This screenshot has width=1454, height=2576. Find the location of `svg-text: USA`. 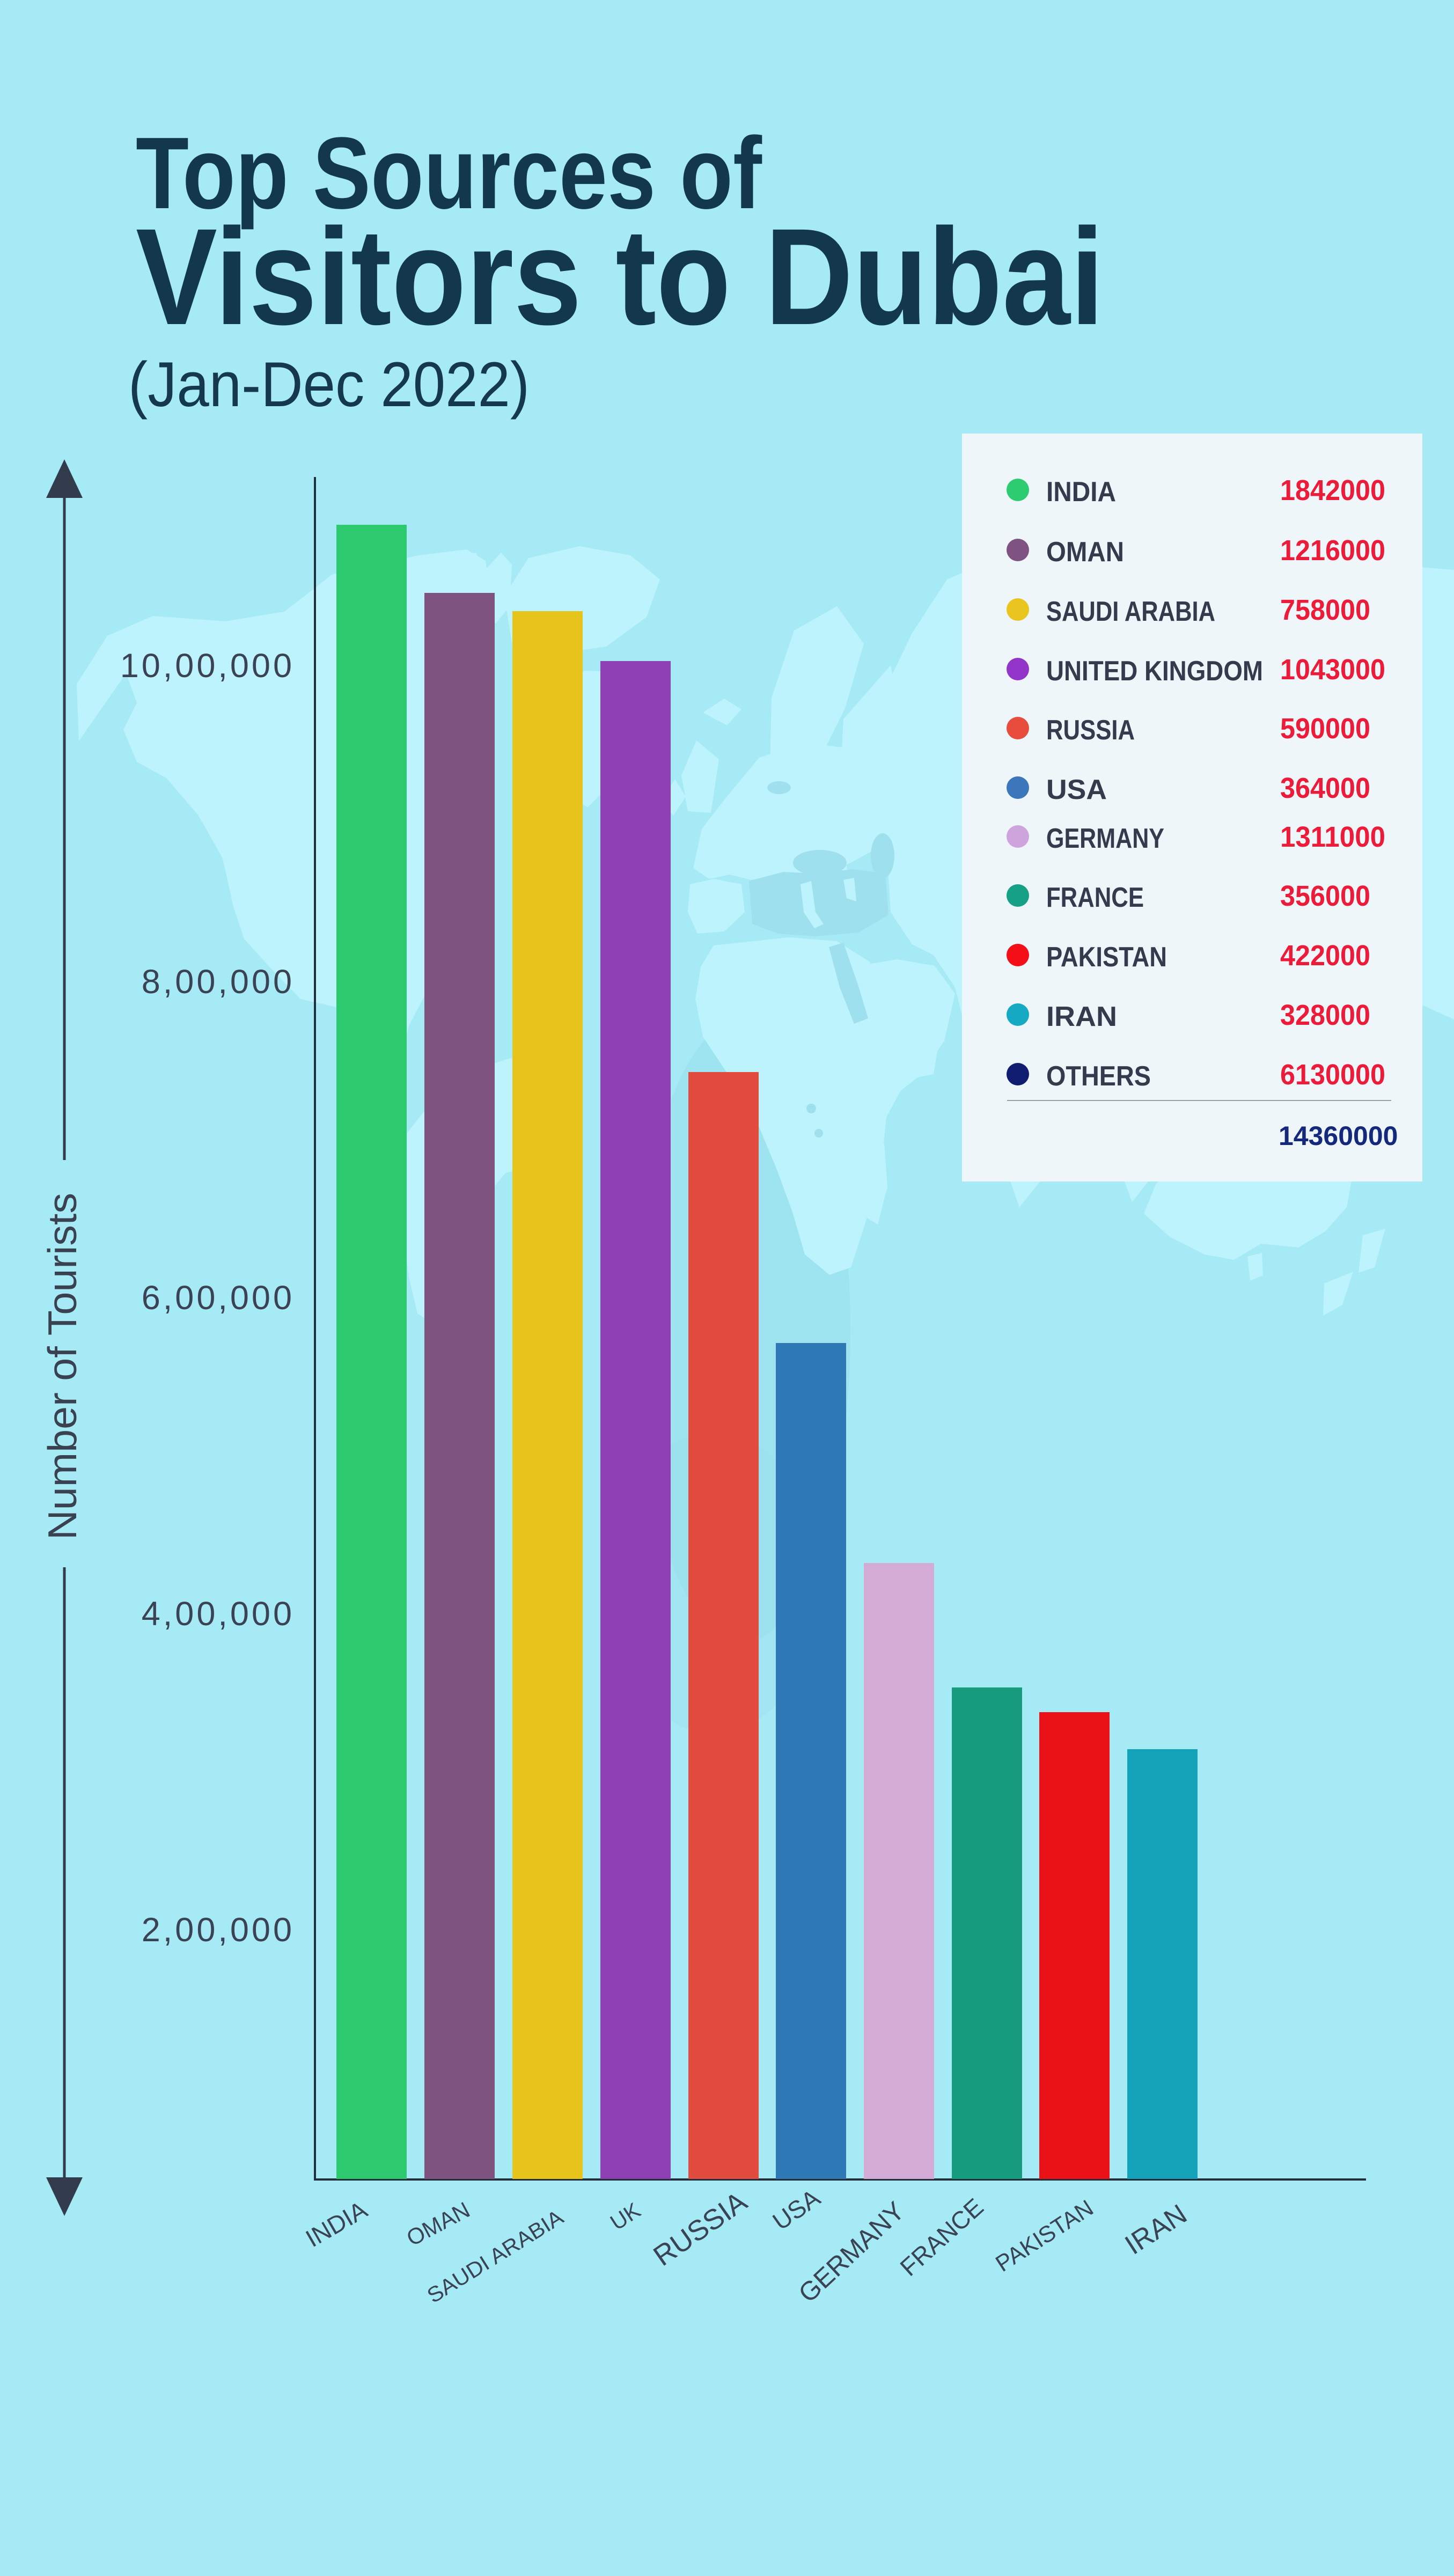

svg-text: USA is located at coordinates (1076, 789).